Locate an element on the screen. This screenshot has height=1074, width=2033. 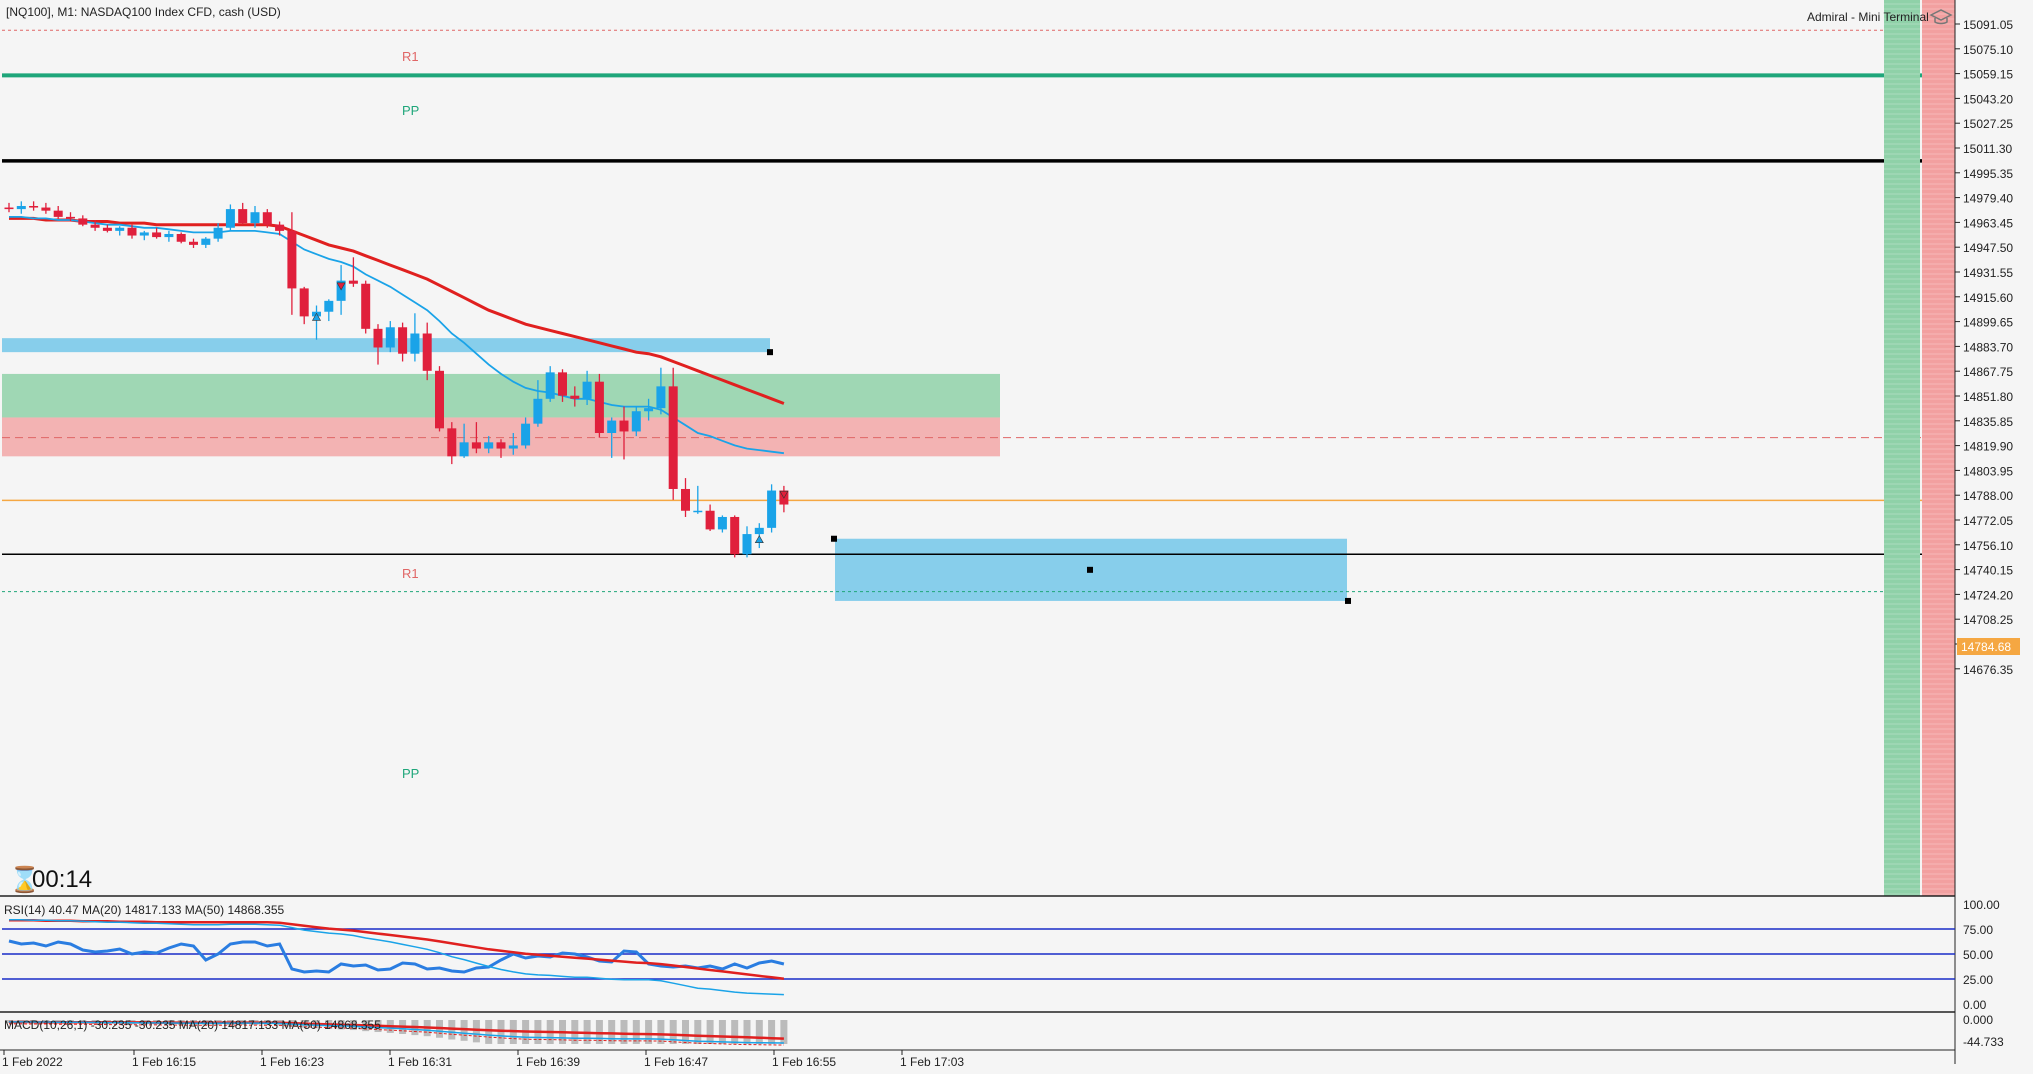
price-label: 14883.70 is located at coordinates (1988, 347).